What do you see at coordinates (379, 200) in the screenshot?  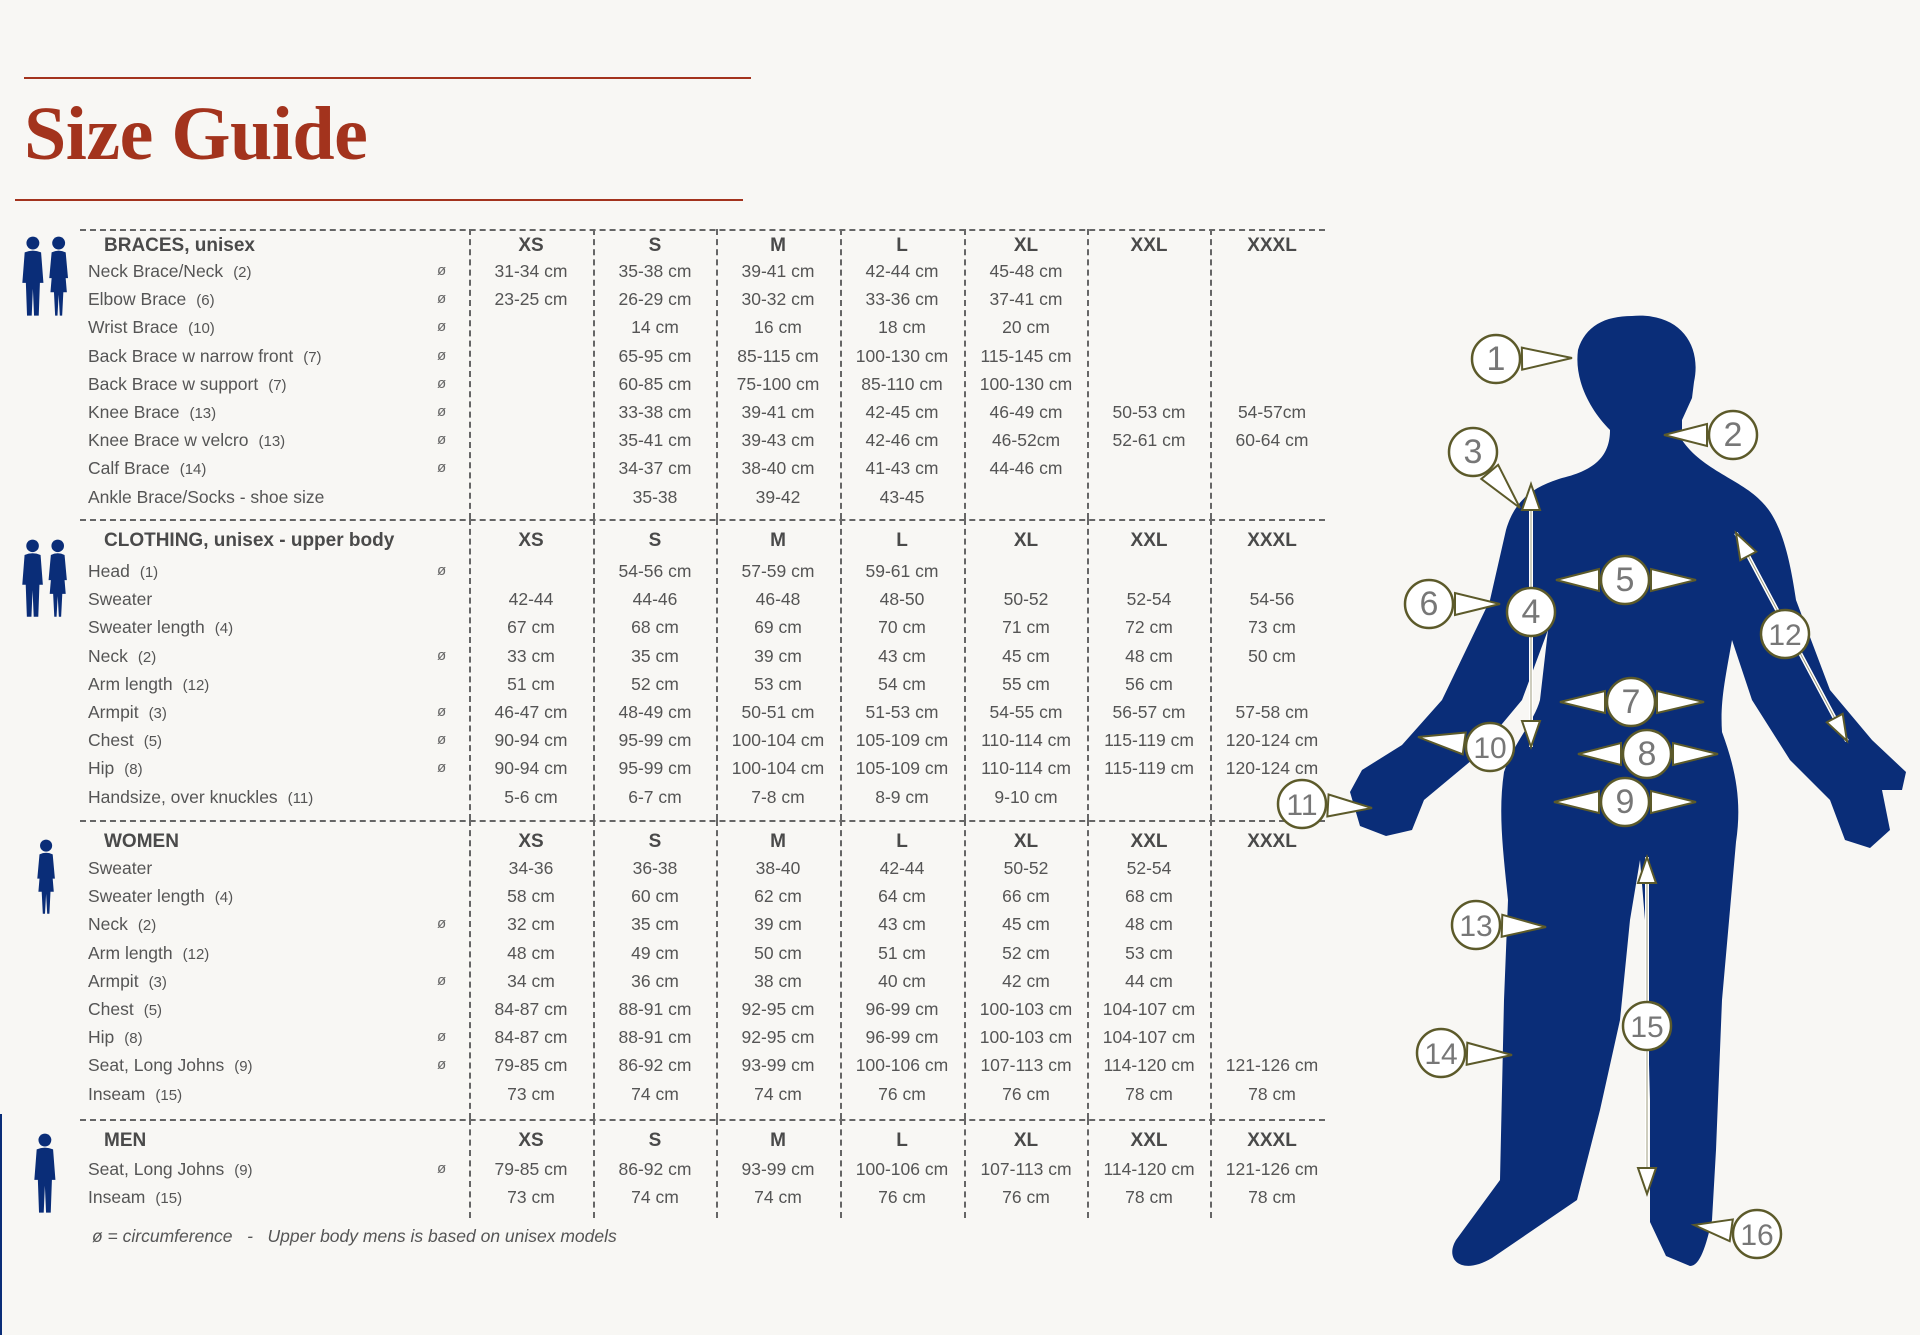 I see `title-bottom-rule` at bounding box center [379, 200].